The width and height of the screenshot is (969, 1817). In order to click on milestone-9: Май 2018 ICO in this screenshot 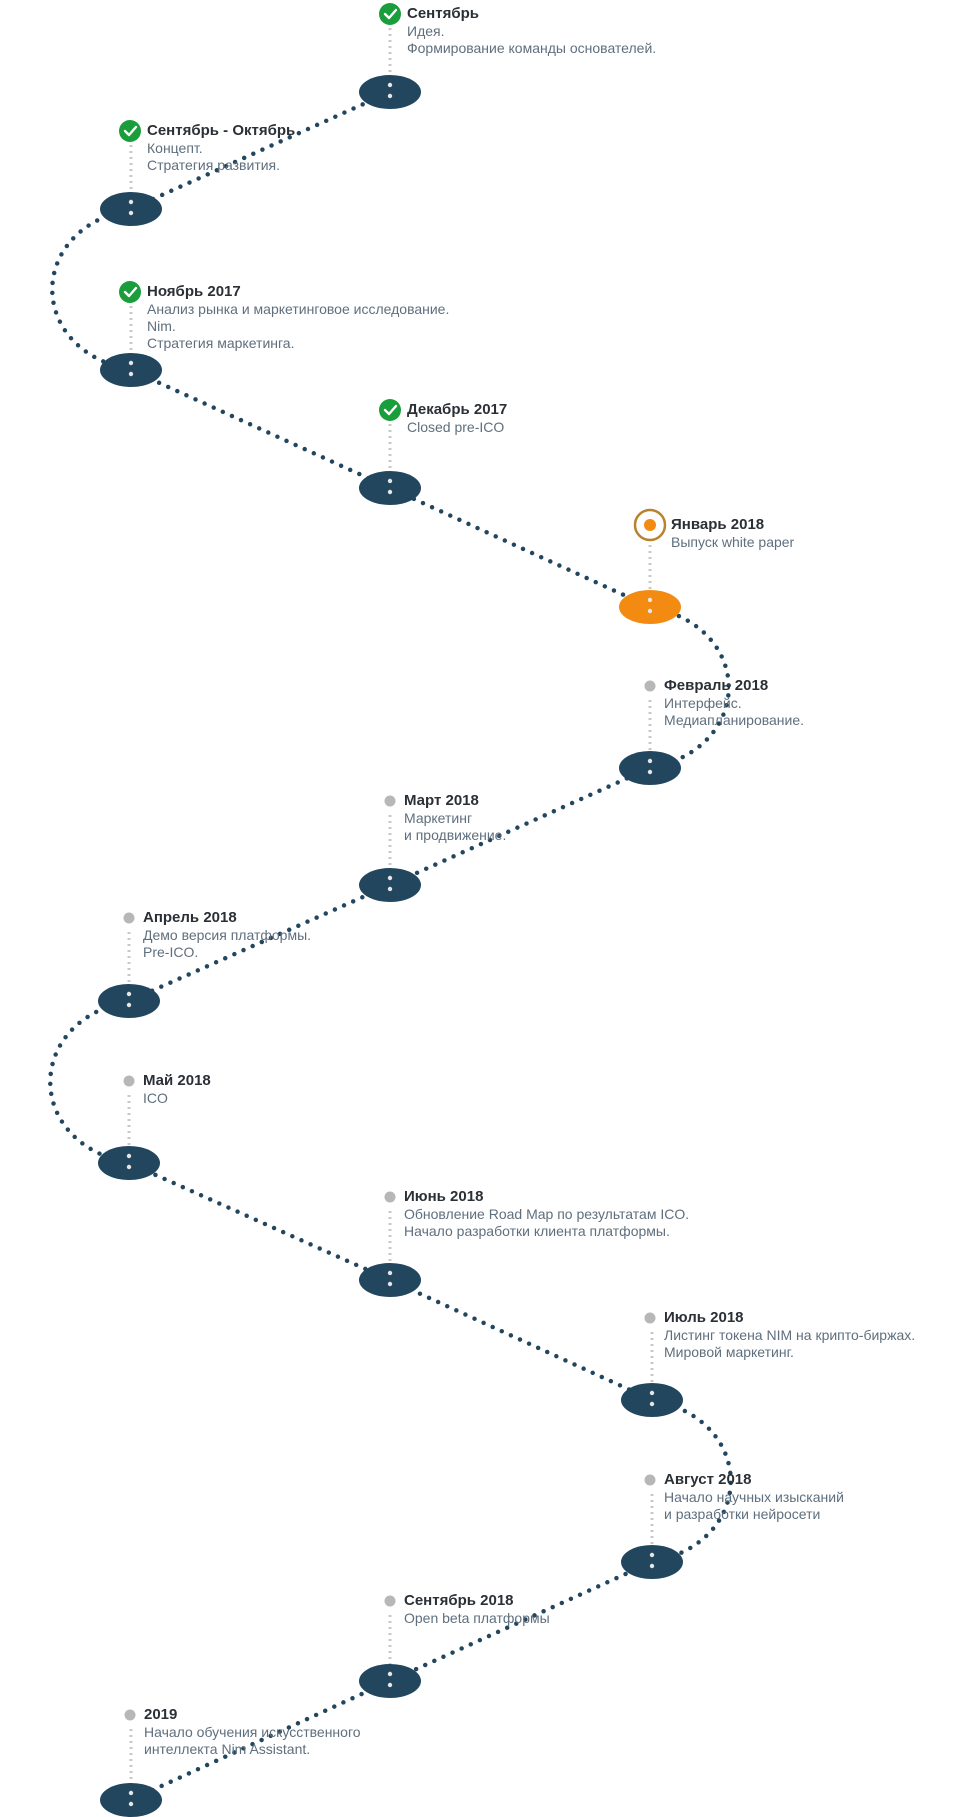, I will do `click(177, 1089)`.